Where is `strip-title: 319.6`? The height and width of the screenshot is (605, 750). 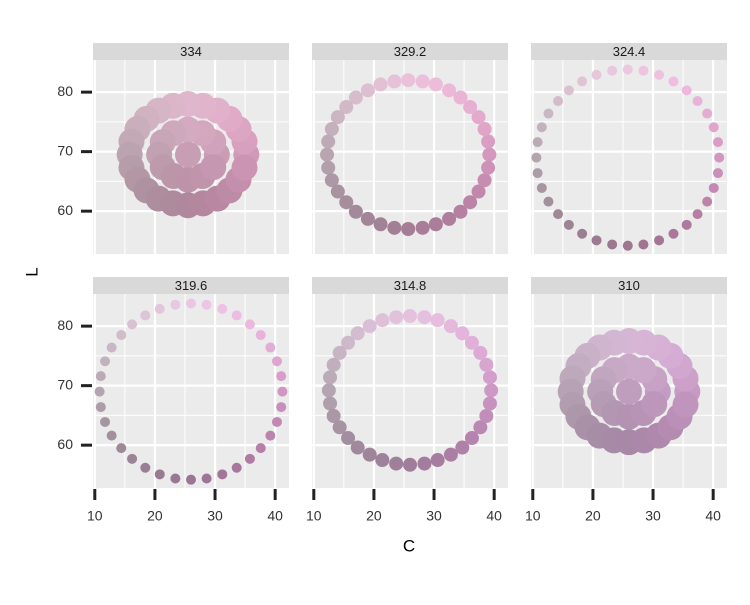 strip-title: 319.6 is located at coordinates (191, 285).